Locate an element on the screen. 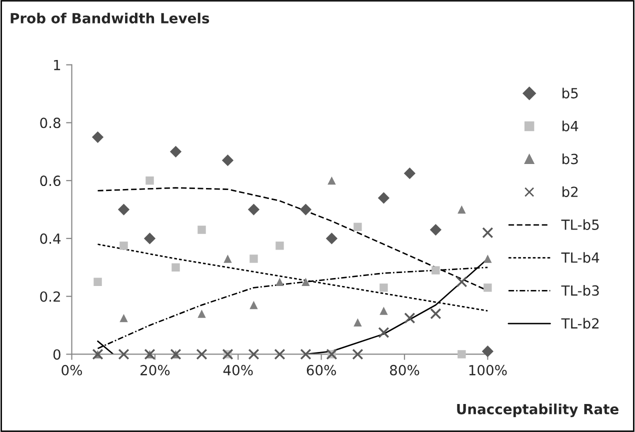 The width and height of the screenshot is (635, 432). legend-label: TL-b5 is located at coordinates (580, 224).